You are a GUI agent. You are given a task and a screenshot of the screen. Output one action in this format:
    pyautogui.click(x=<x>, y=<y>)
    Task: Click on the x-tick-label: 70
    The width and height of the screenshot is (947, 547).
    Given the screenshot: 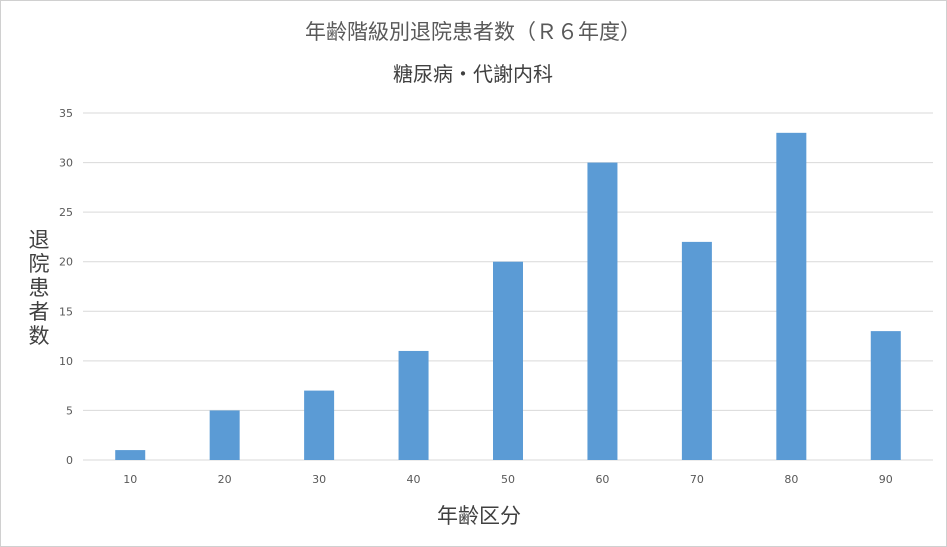 What is the action you would take?
    pyautogui.click(x=697, y=479)
    